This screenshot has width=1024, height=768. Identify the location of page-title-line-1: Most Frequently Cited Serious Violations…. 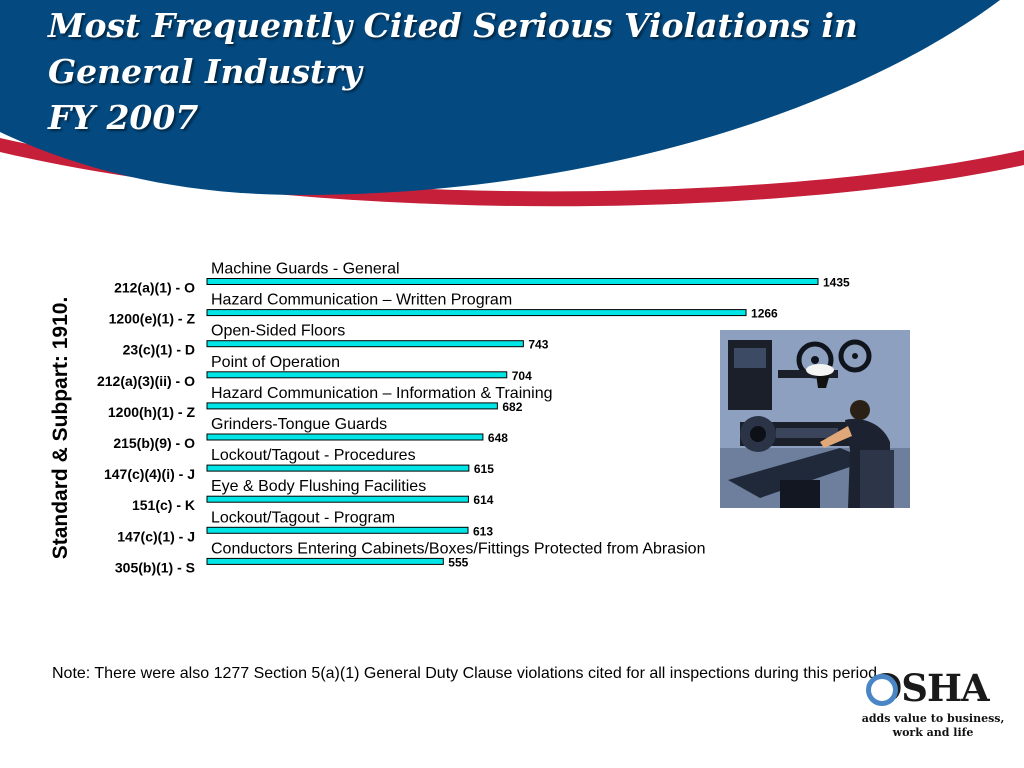
(453, 25).